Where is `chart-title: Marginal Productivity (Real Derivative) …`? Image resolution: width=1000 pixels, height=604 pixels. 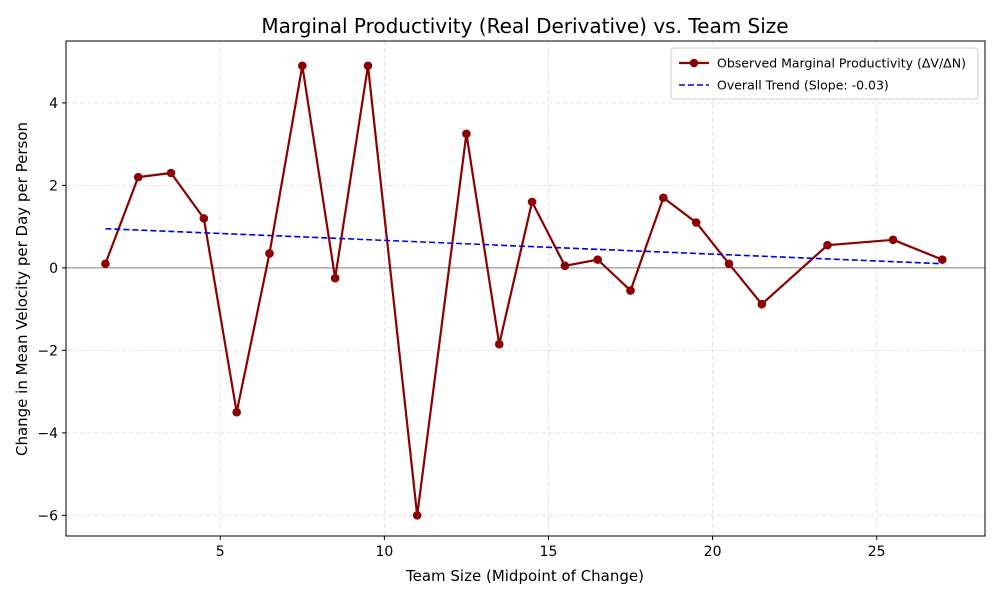
chart-title: Marginal Productivity (Real Derivative) … is located at coordinates (524, 26).